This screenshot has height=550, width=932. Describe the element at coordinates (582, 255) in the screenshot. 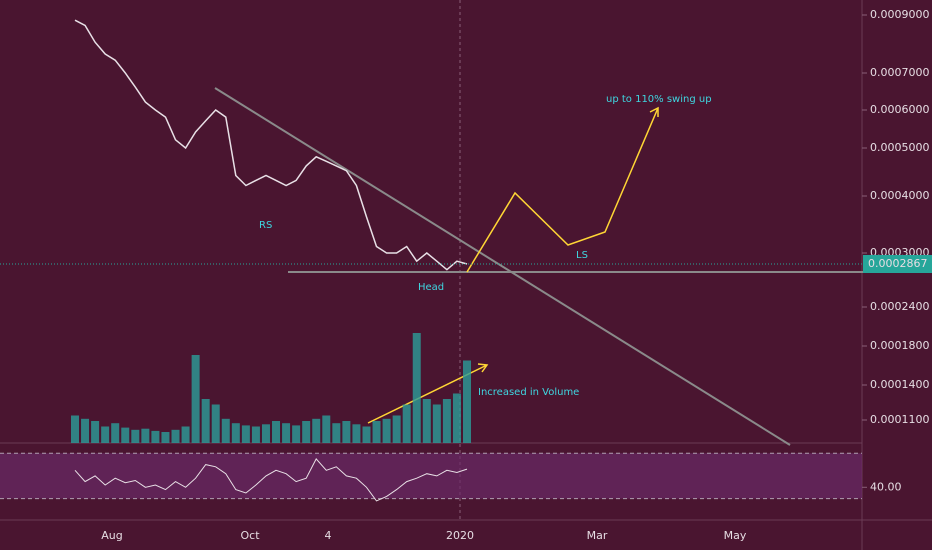

I see `annotation: LS` at that location.